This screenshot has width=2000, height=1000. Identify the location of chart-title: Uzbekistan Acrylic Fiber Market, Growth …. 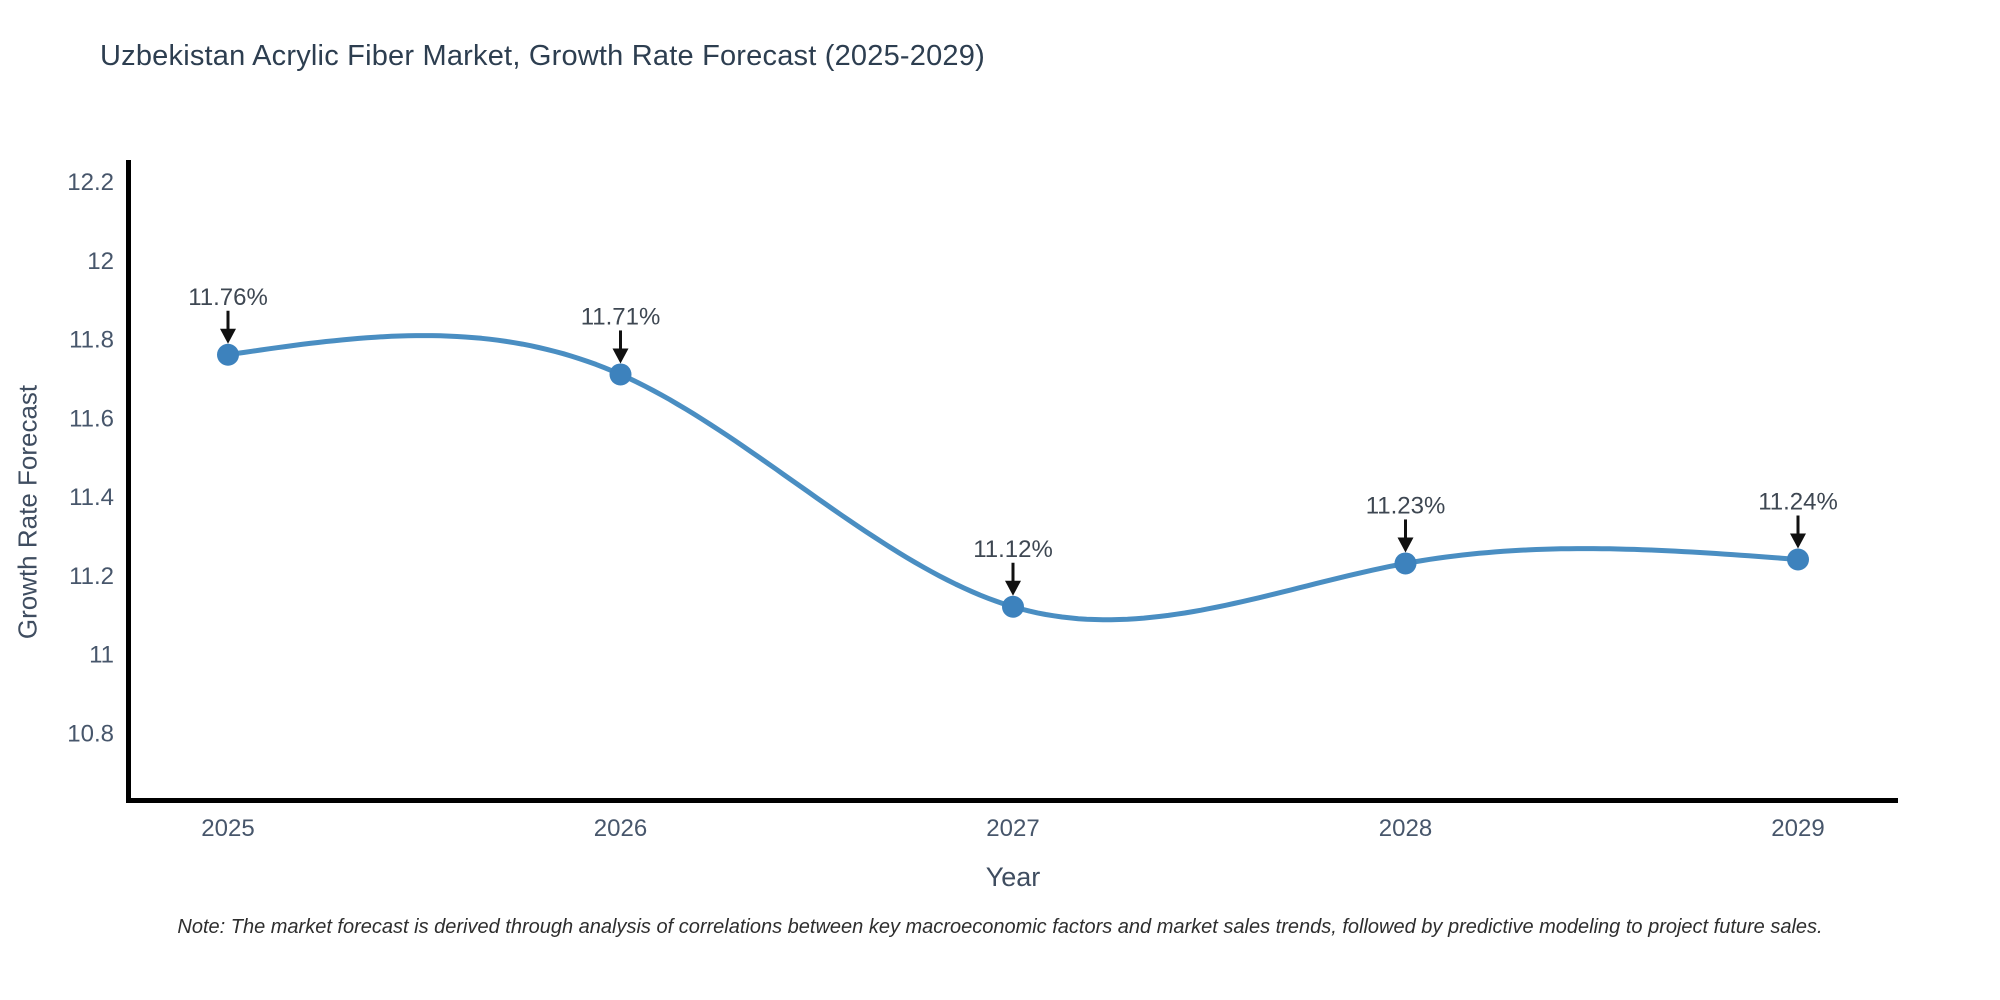
(542, 56).